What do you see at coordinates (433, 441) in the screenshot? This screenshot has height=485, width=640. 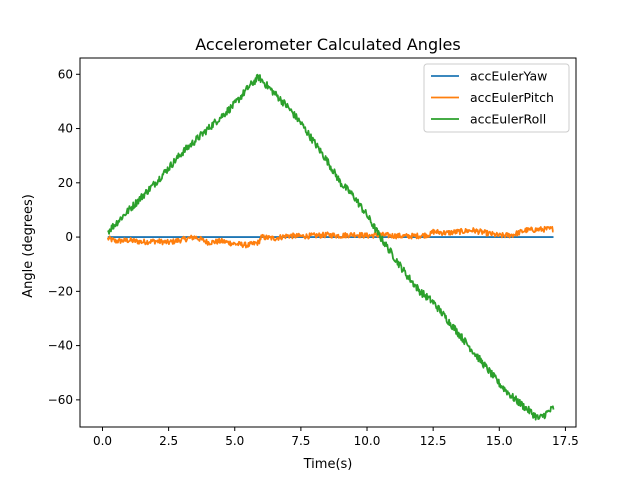 I see `x-tick-label: 12.5` at bounding box center [433, 441].